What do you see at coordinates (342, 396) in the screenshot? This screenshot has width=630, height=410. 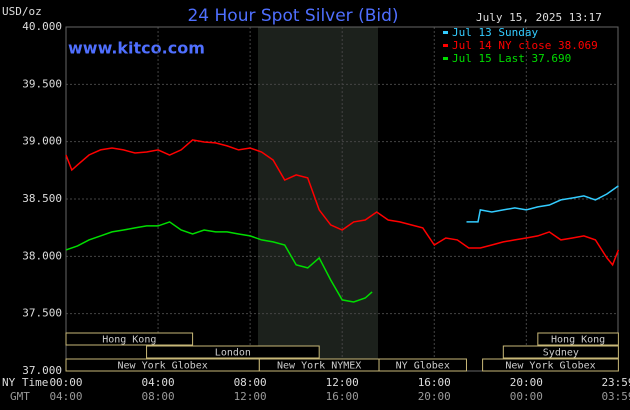 I see `gmt-tick-label: 16:00` at bounding box center [342, 396].